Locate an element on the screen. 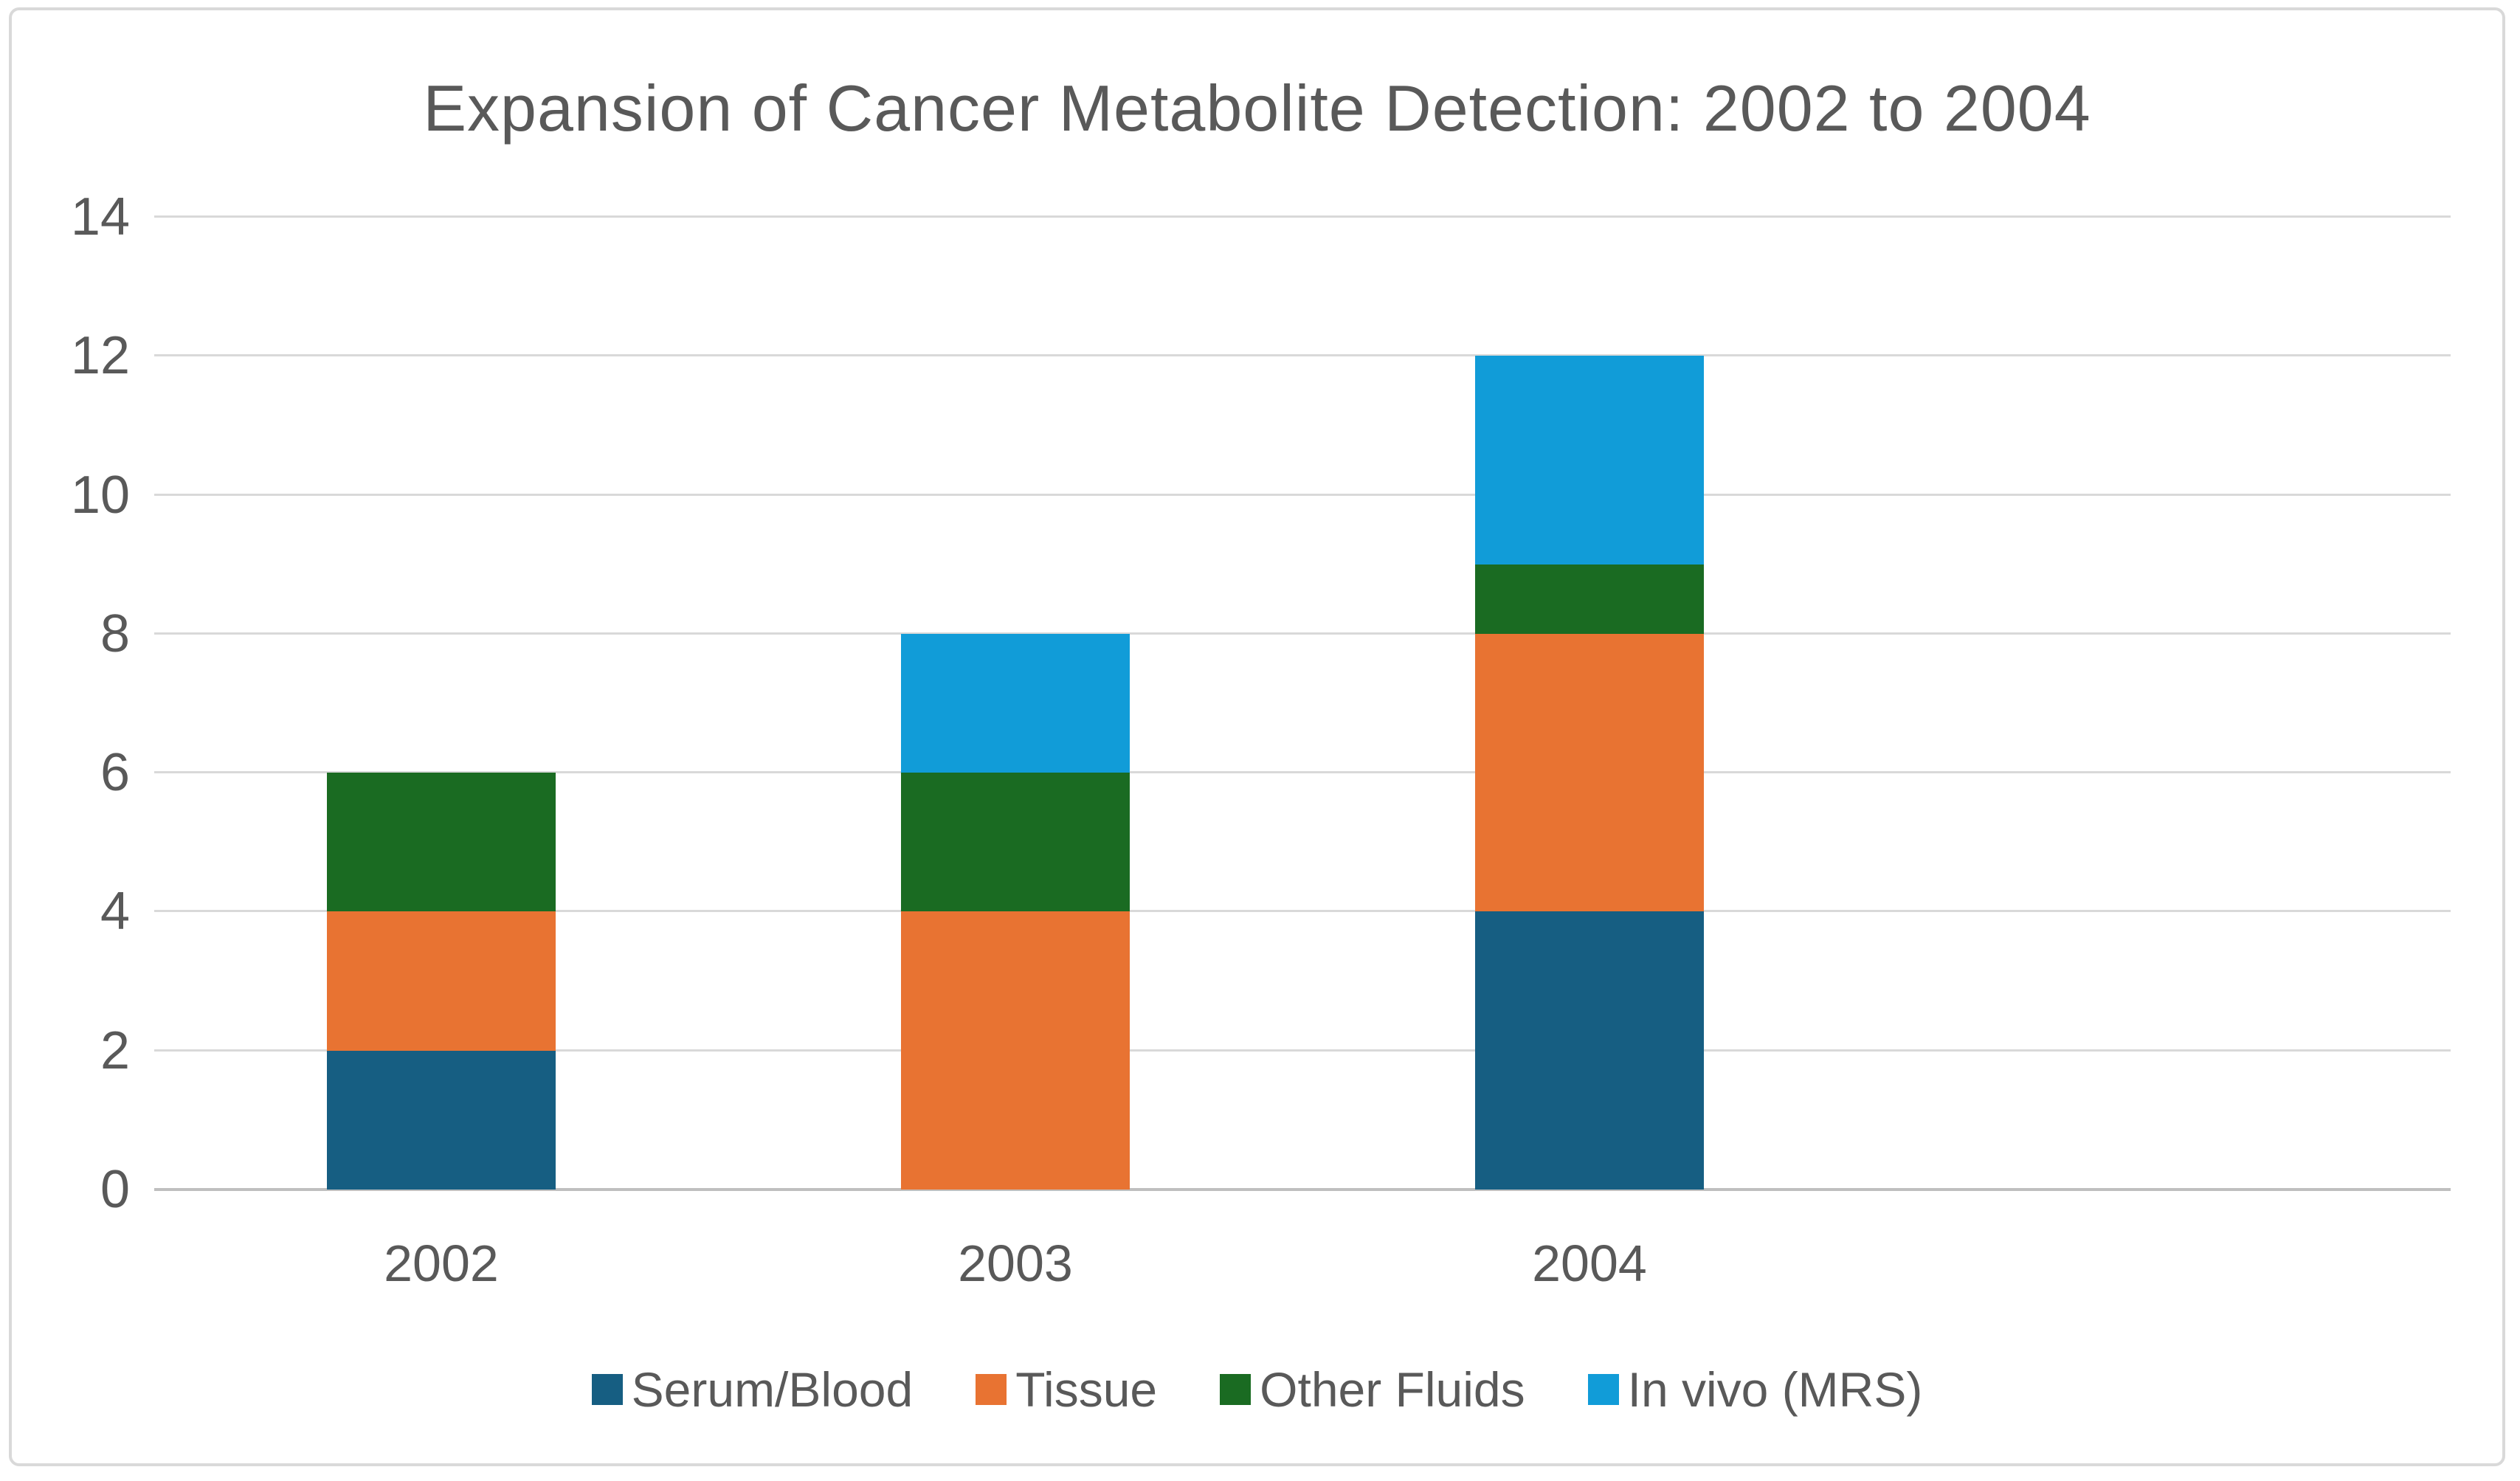  legend-item-tissue: Tissue is located at coordinates (1066, 1389).